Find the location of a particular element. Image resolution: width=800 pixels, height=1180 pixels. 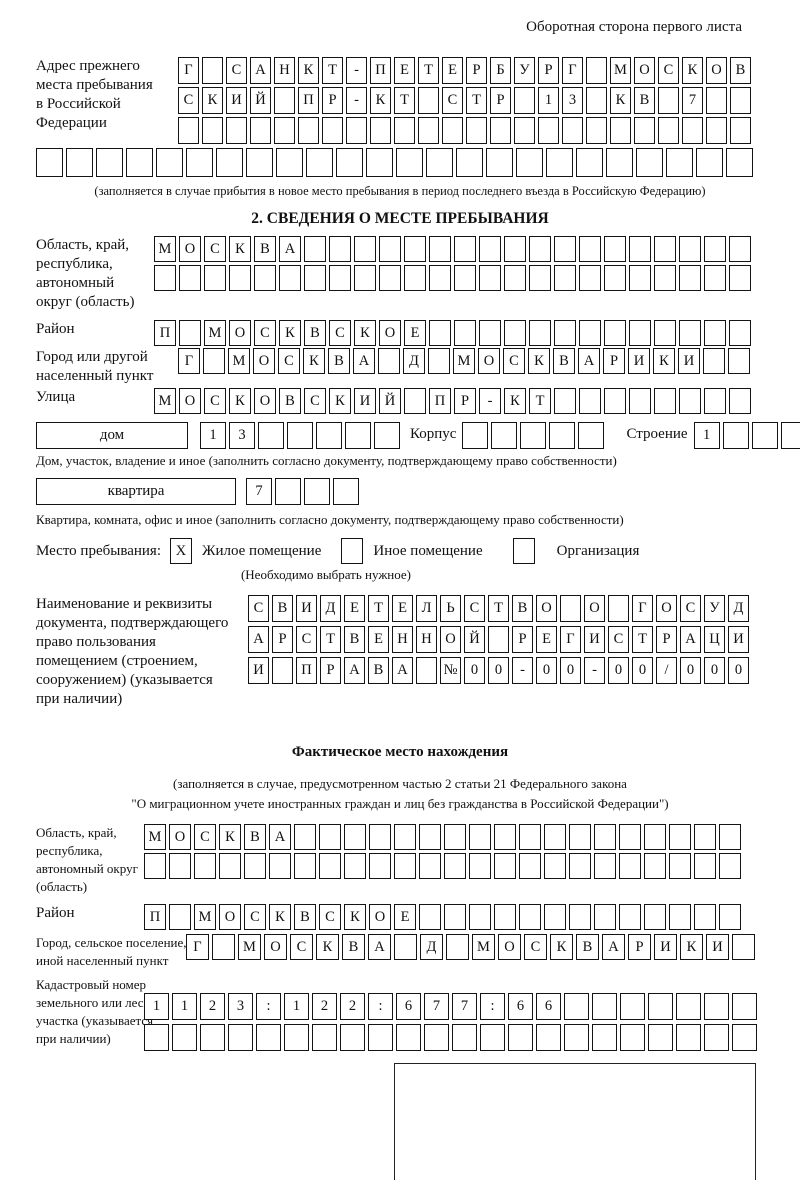

label-line: в Российской is located at coordinates (78, 104).